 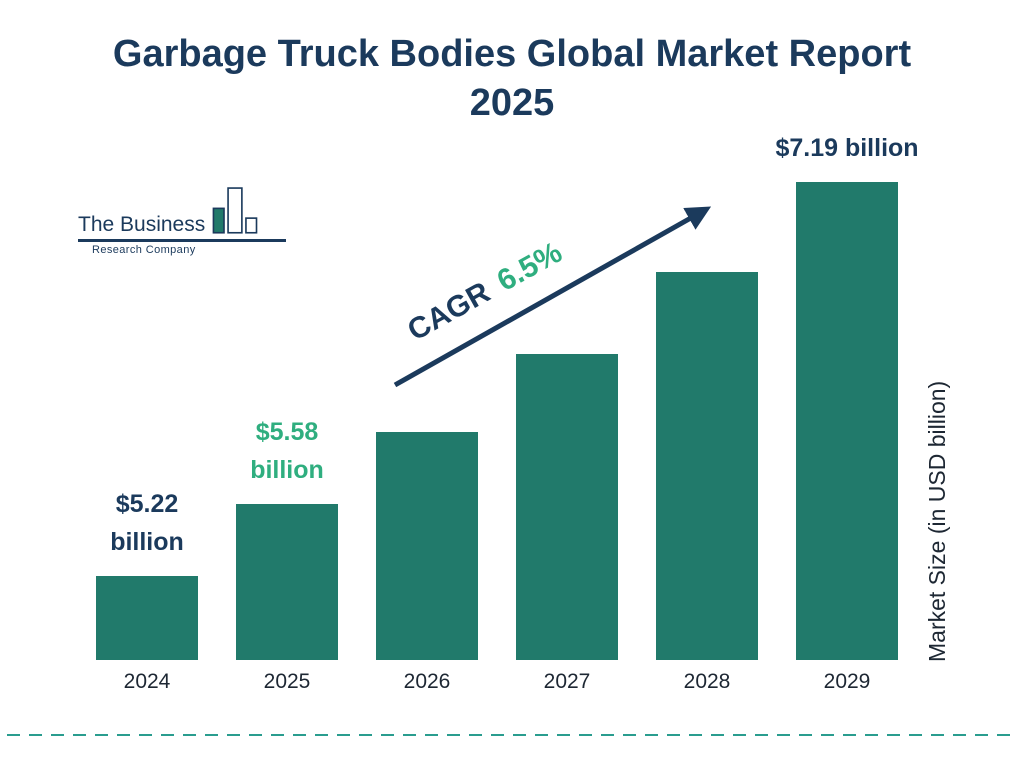 What do you see at coordinates (287, 681) in the screenshot?
I see `x-tick-2025: 2025` at bounding box center [287, 681].